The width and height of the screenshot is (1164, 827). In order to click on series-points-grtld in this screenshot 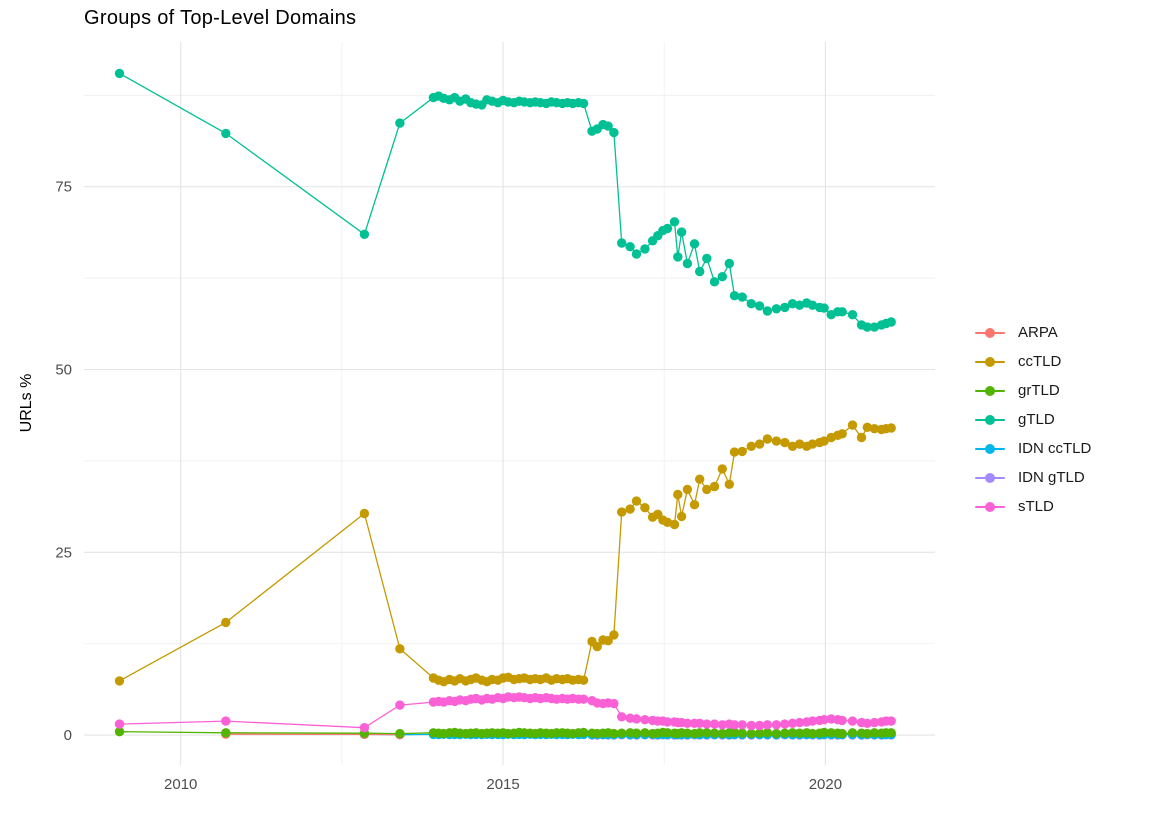, I will do `click(505, 733)`.